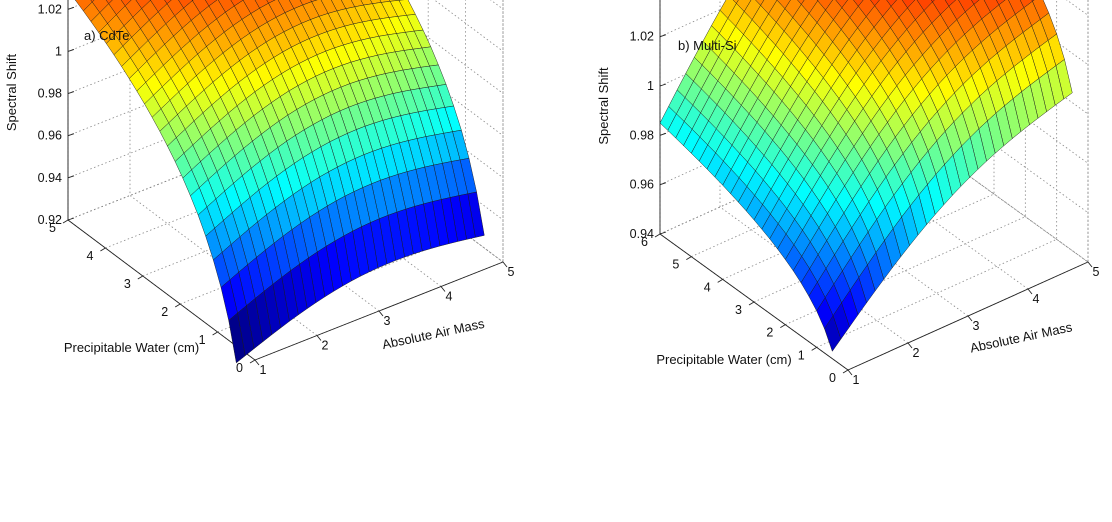 This screenshot has width=1112, height=522. I want to click on panel-title: b) Multi-Si, so click(707, 45).